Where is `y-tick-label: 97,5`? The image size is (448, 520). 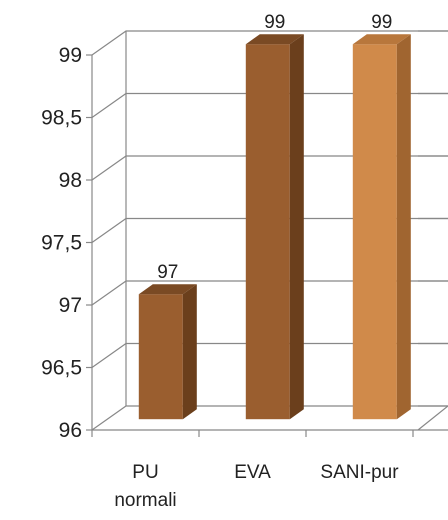 y-tick-label: 97,5 is located at coordinates (61, 243).